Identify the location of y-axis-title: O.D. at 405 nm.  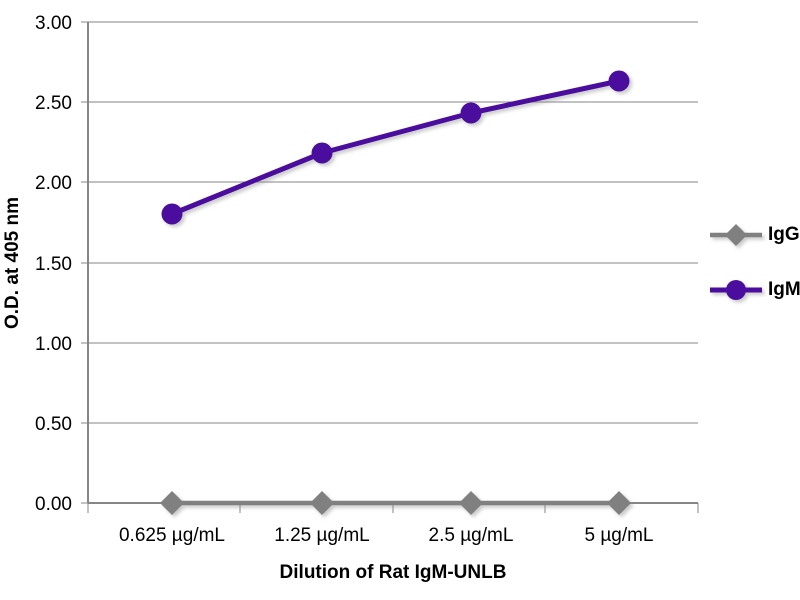
(12, 263).